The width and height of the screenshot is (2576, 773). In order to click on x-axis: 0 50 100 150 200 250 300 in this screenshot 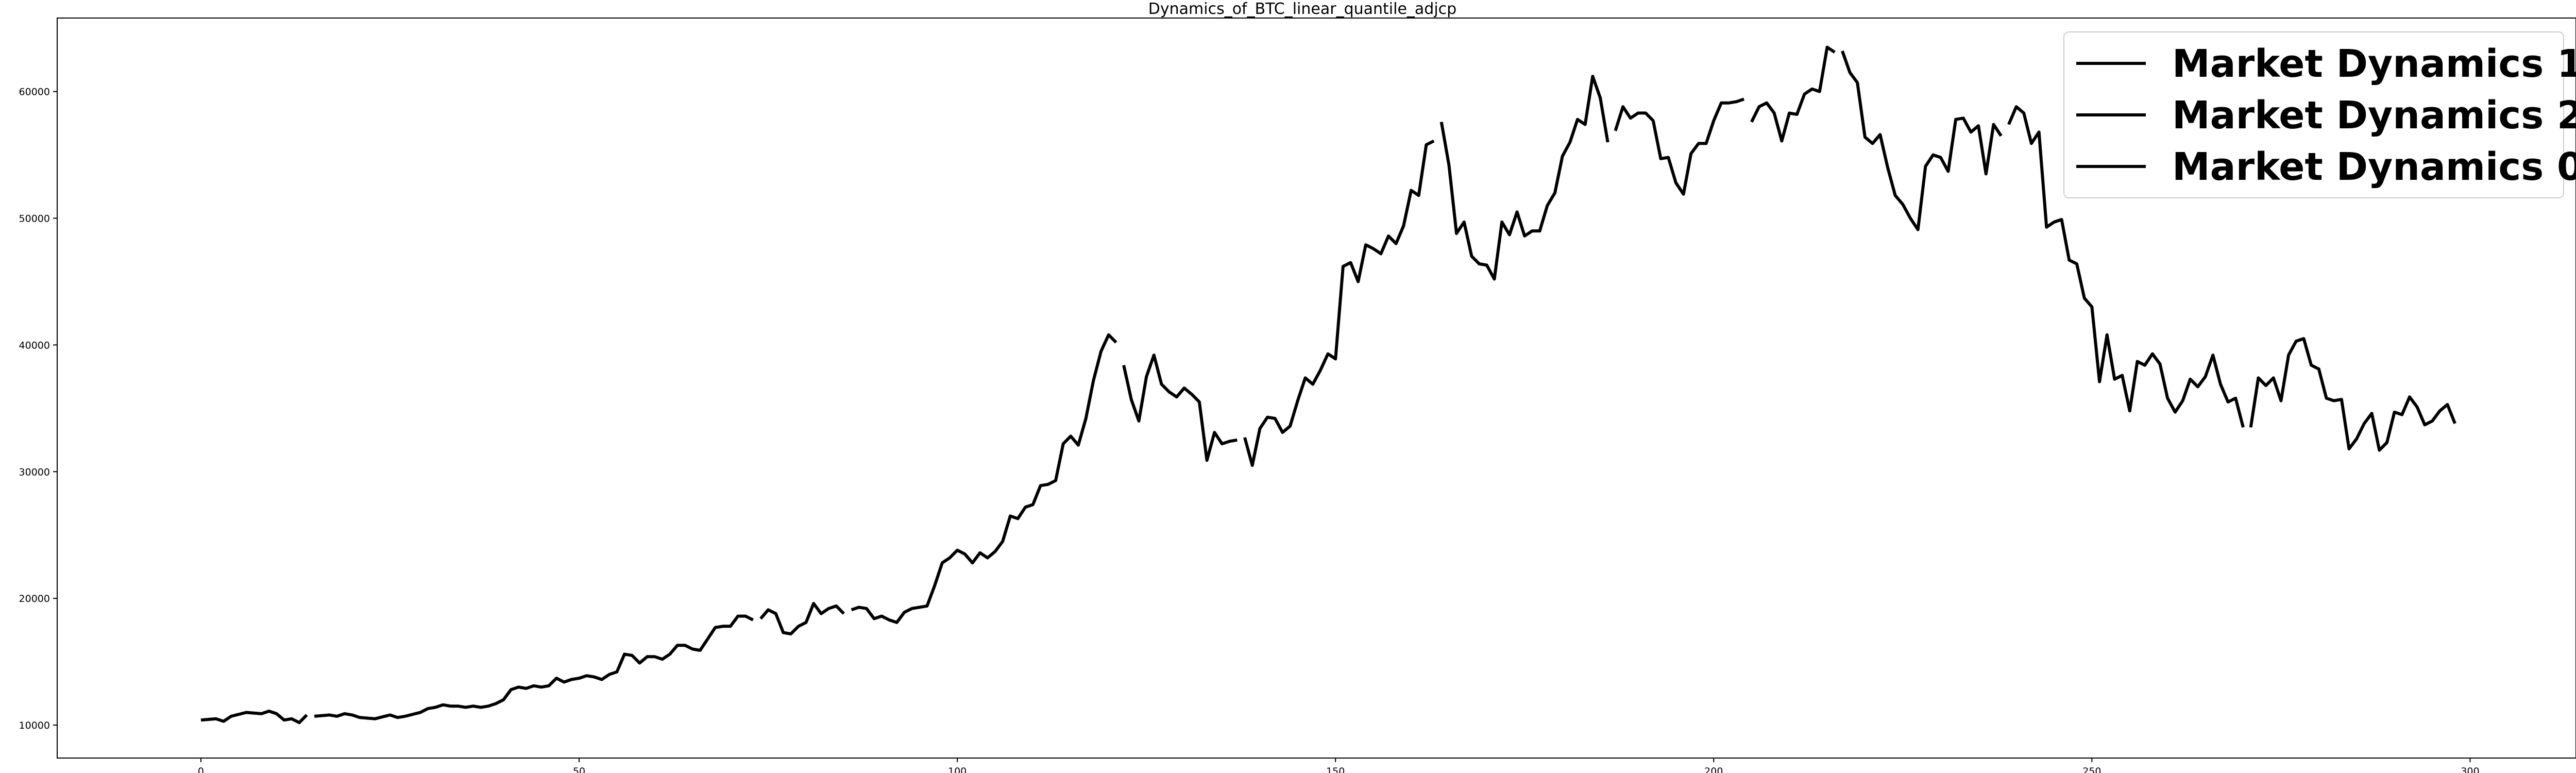, I will do `click(1339, 765)`.